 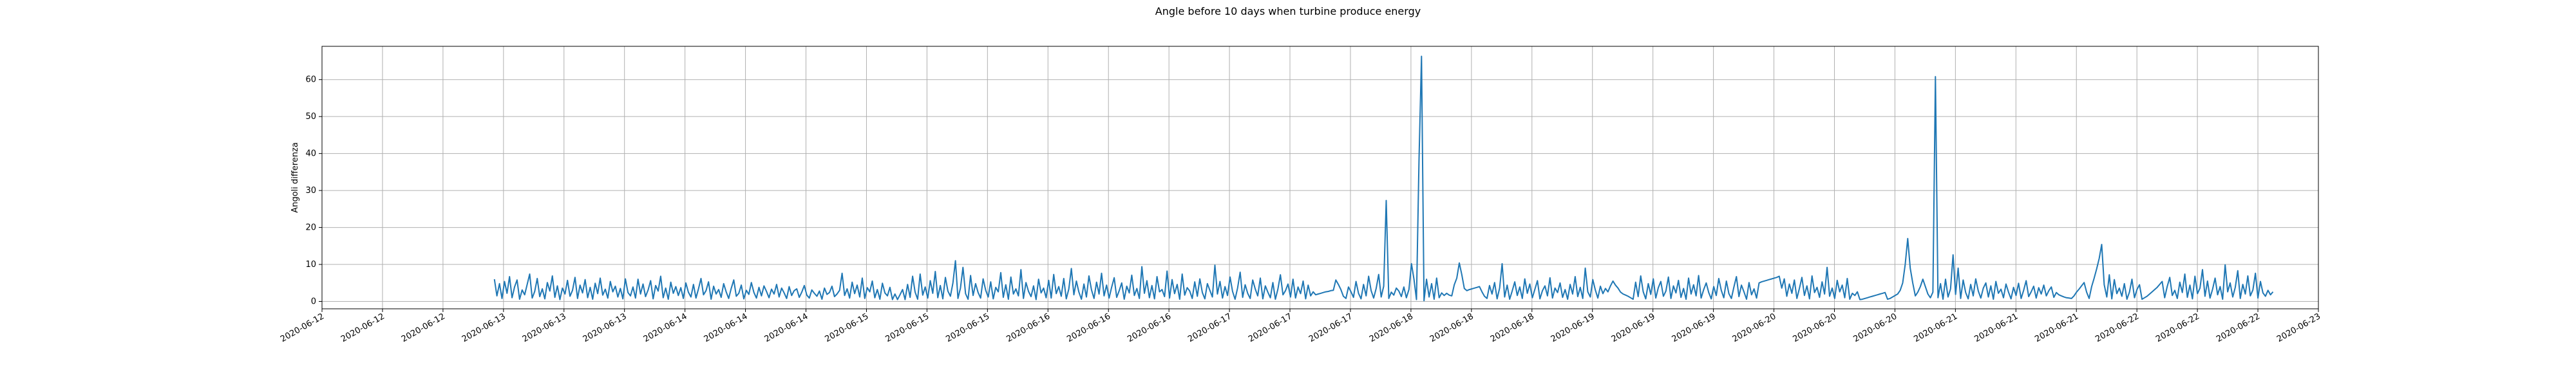 What do you see at coordinates (2298, 327) in the screenshot?
I see `x-tick-label: 2020-06-23` at bounding box center [2298, 327].